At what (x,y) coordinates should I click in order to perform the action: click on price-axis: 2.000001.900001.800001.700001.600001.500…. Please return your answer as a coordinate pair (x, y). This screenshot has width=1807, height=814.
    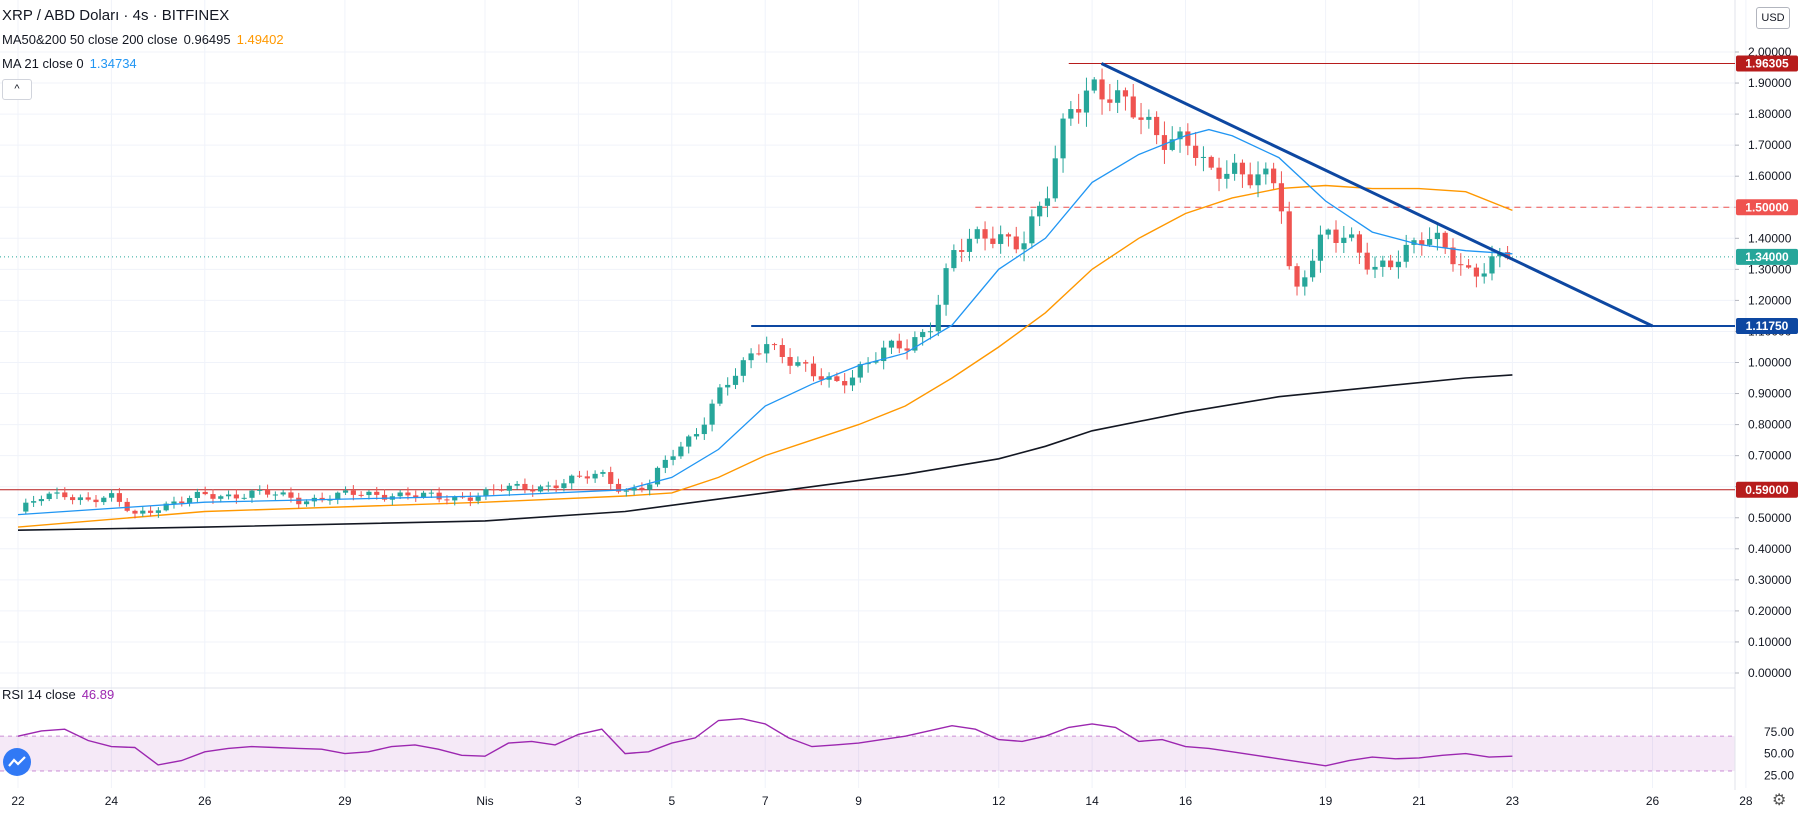
    Looking at the image, I should click on (1763, 362).